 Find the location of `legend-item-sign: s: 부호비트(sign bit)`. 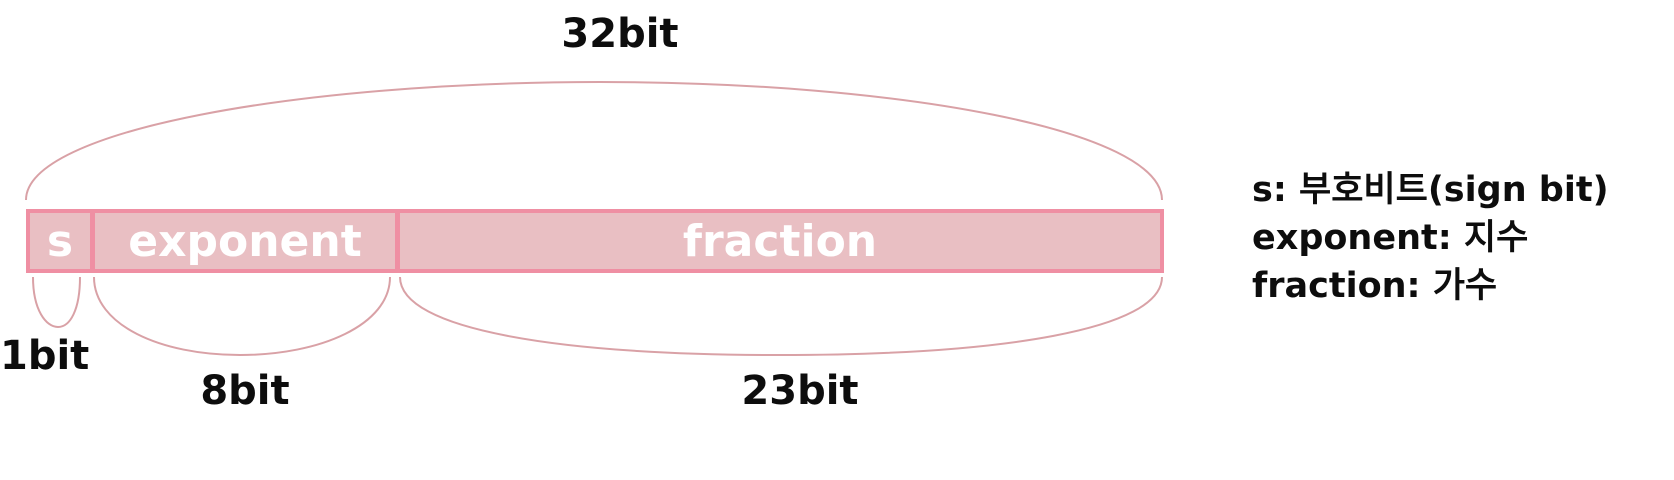

legend-item-sign: s: 부호비트(sign bit) is located at coordinates (1430, 190).